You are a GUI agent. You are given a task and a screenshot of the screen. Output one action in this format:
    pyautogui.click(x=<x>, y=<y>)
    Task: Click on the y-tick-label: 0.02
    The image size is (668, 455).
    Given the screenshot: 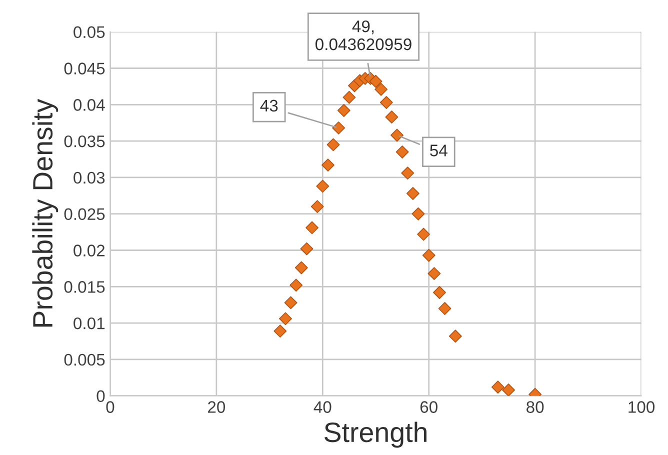 What is the action you would take?
    pyautogui.click(x=89, y=250)
    